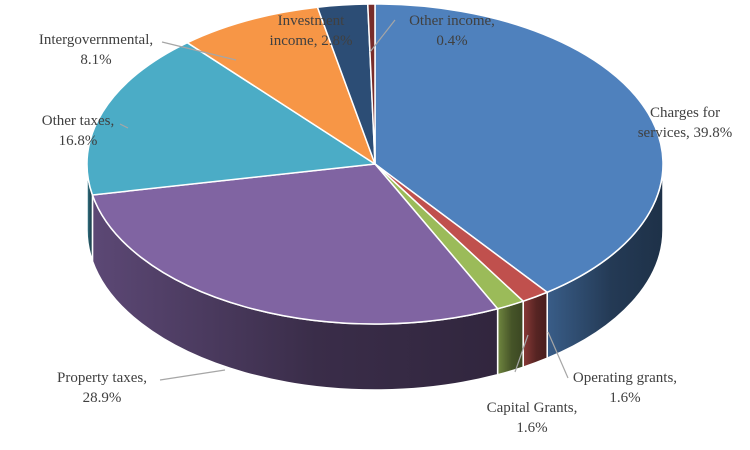  What do you see at coordinates (521, 353) in the screenshot?
I see `leader-line-capital-grants` at bounding box center [521, 353].